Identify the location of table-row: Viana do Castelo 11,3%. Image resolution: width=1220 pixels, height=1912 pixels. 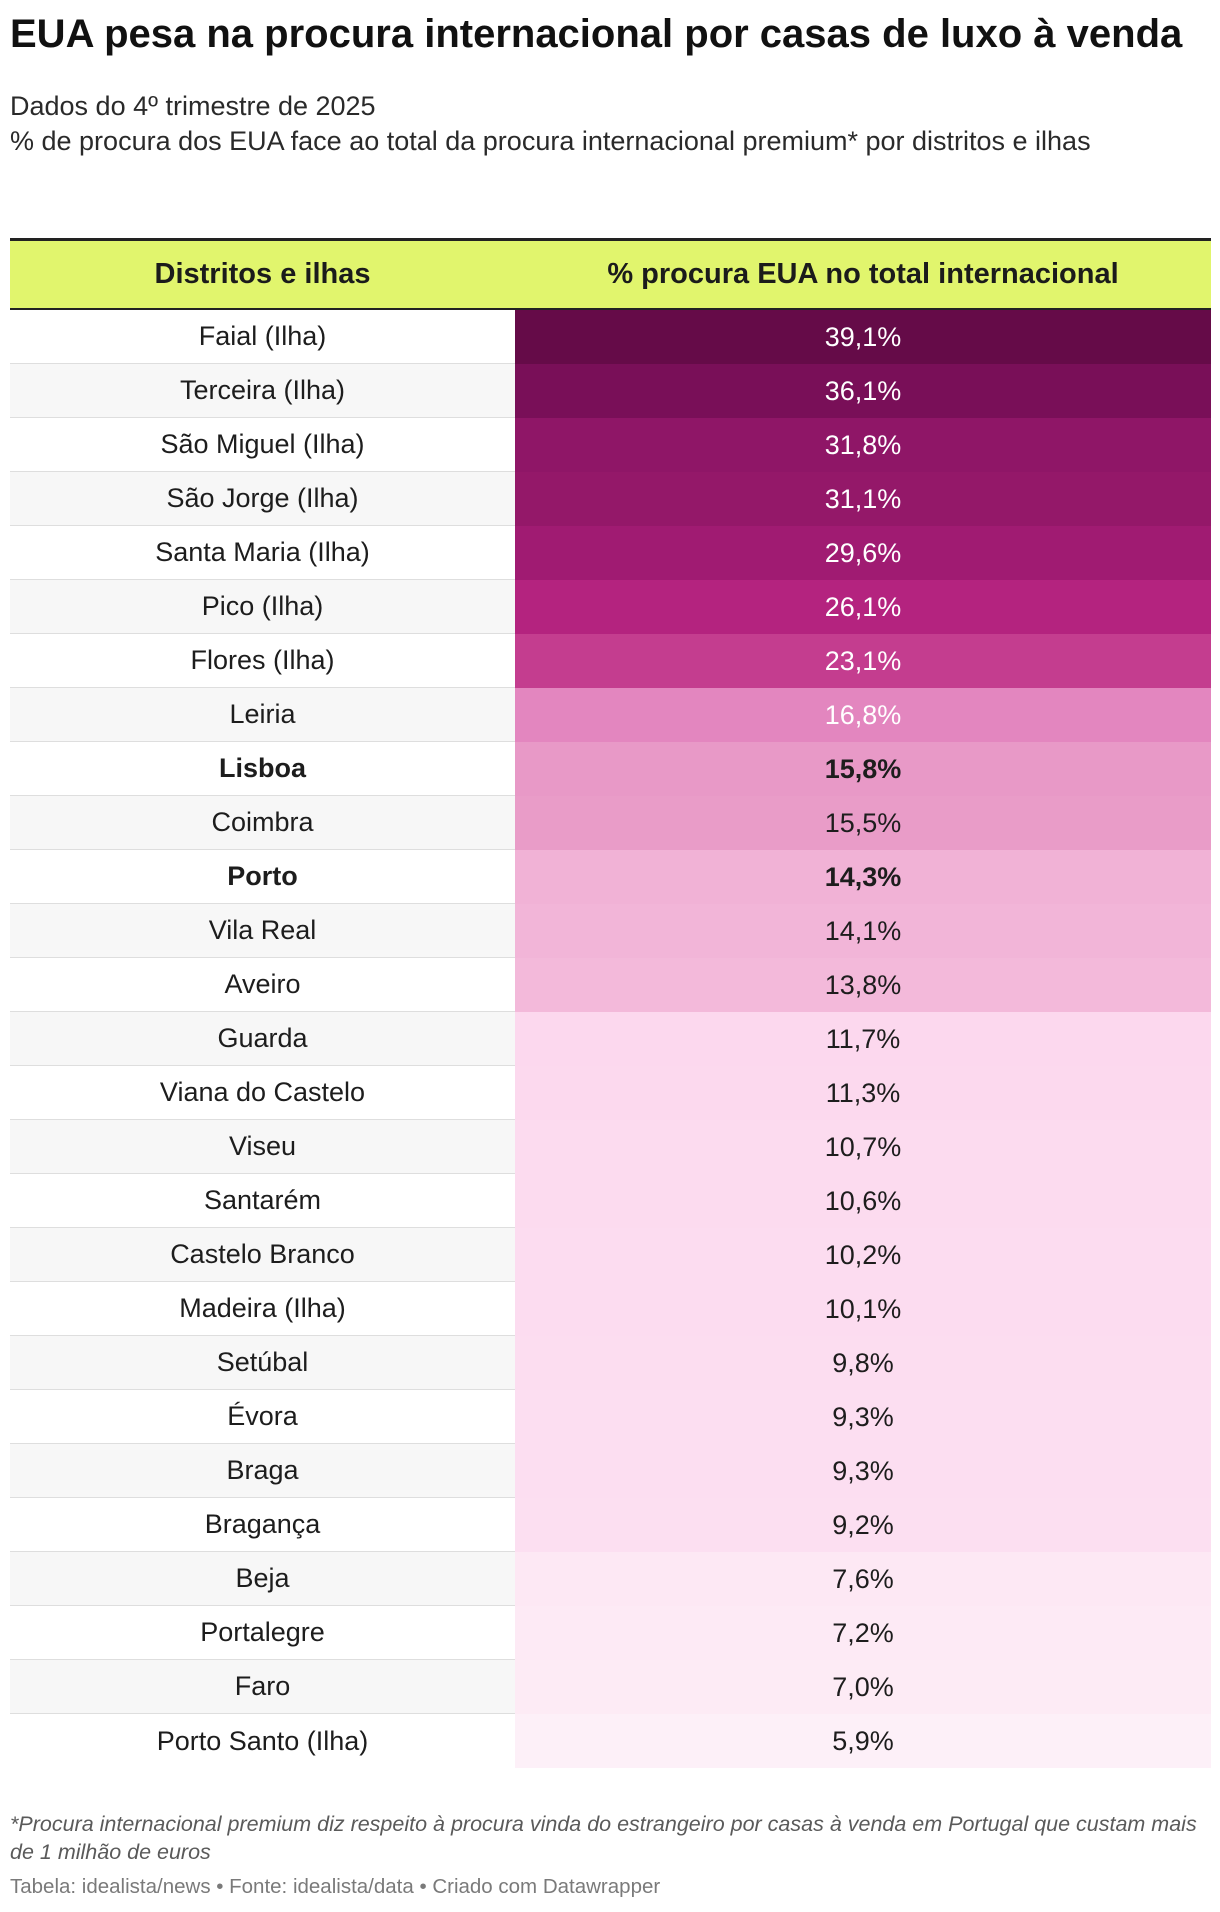
(610, 1093).